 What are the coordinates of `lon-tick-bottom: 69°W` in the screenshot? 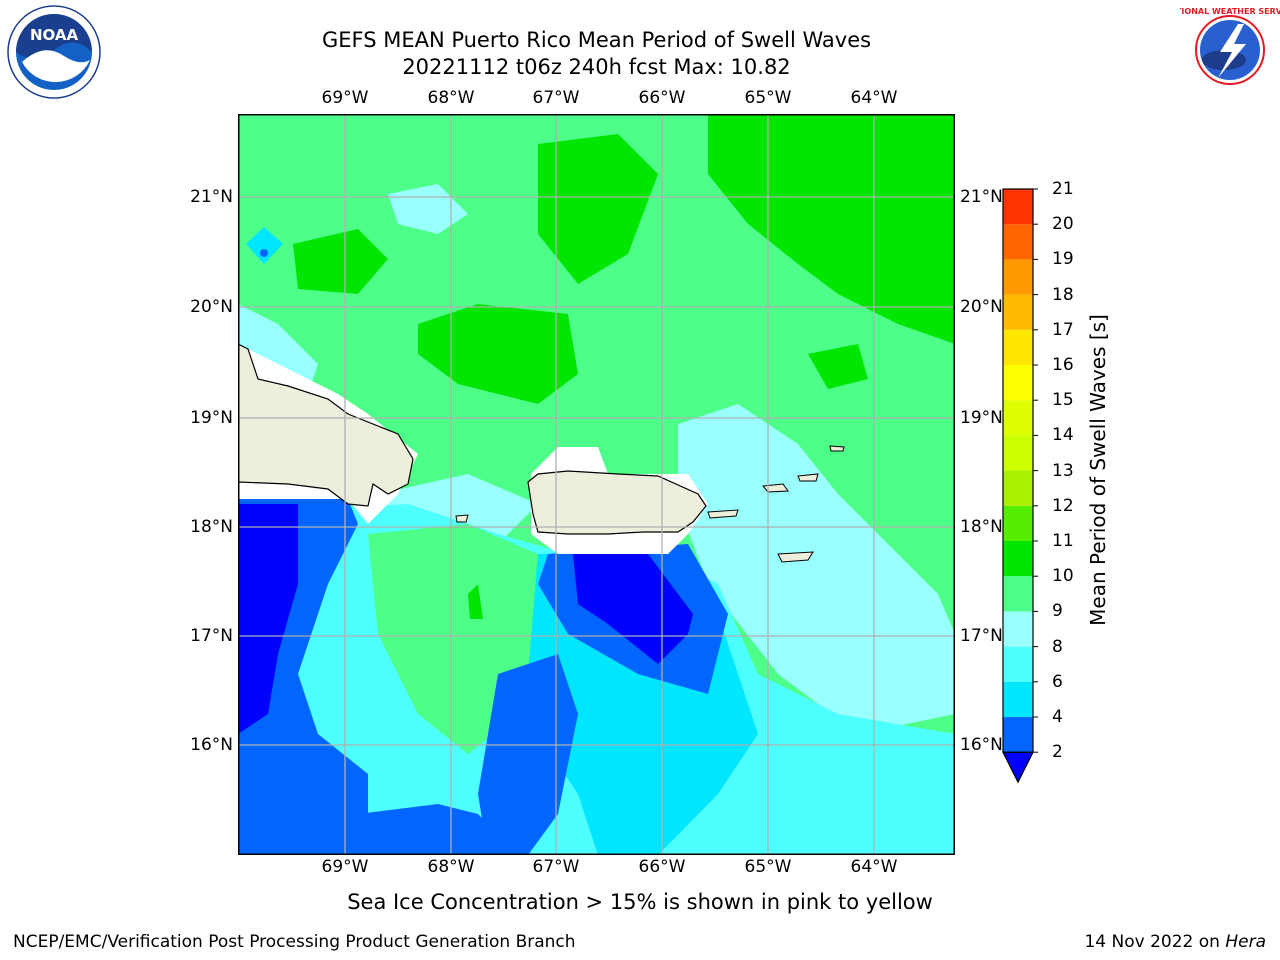 It's located at (345, 867).